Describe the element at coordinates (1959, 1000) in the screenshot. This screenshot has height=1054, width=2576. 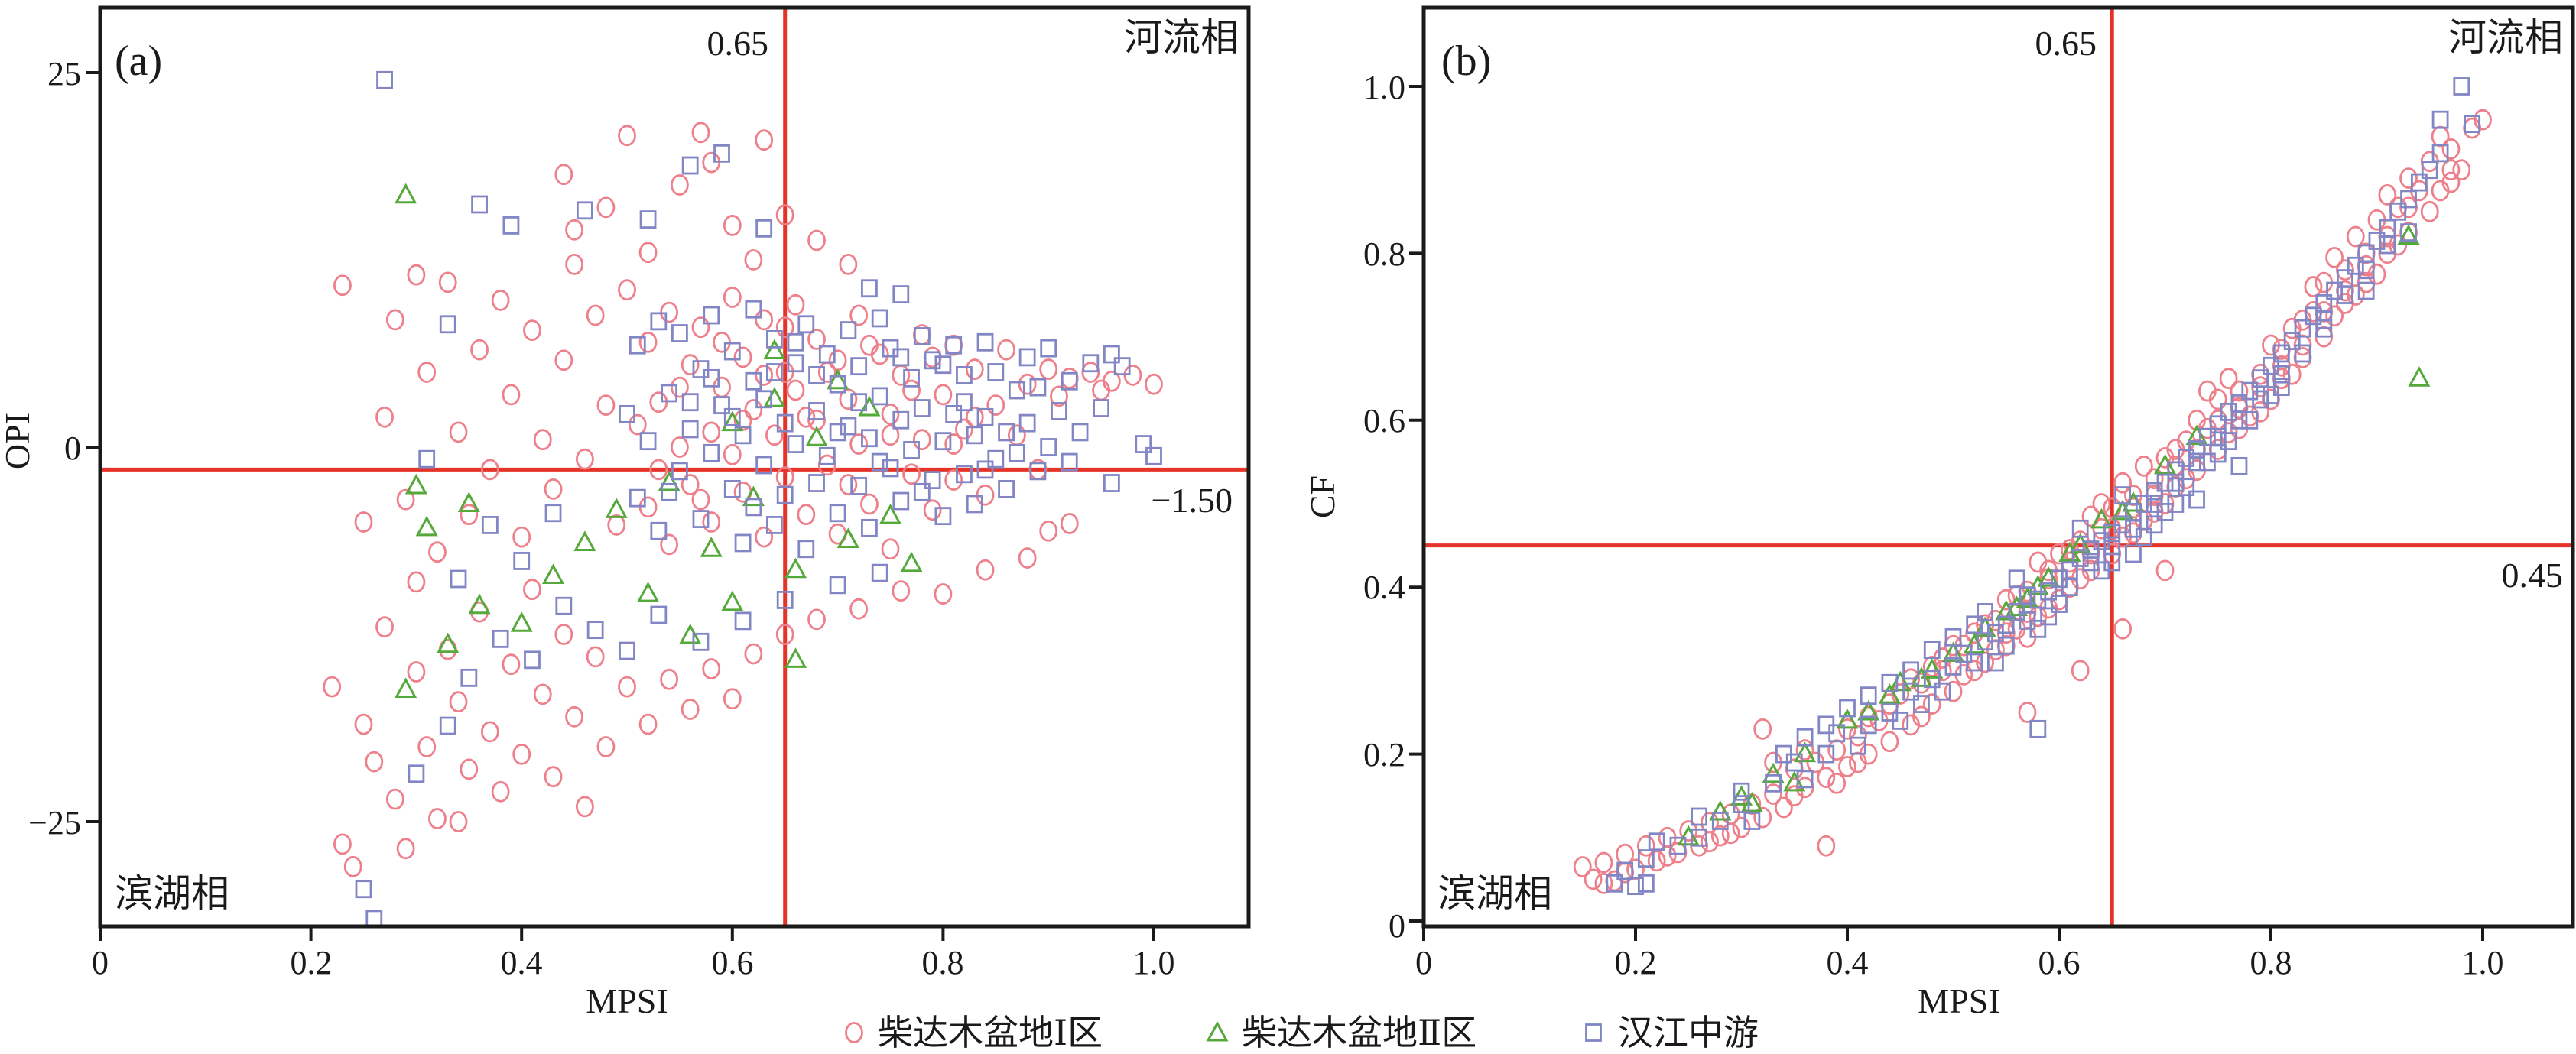
I see `panel-b-xaxis-title: MPSI` at that location.